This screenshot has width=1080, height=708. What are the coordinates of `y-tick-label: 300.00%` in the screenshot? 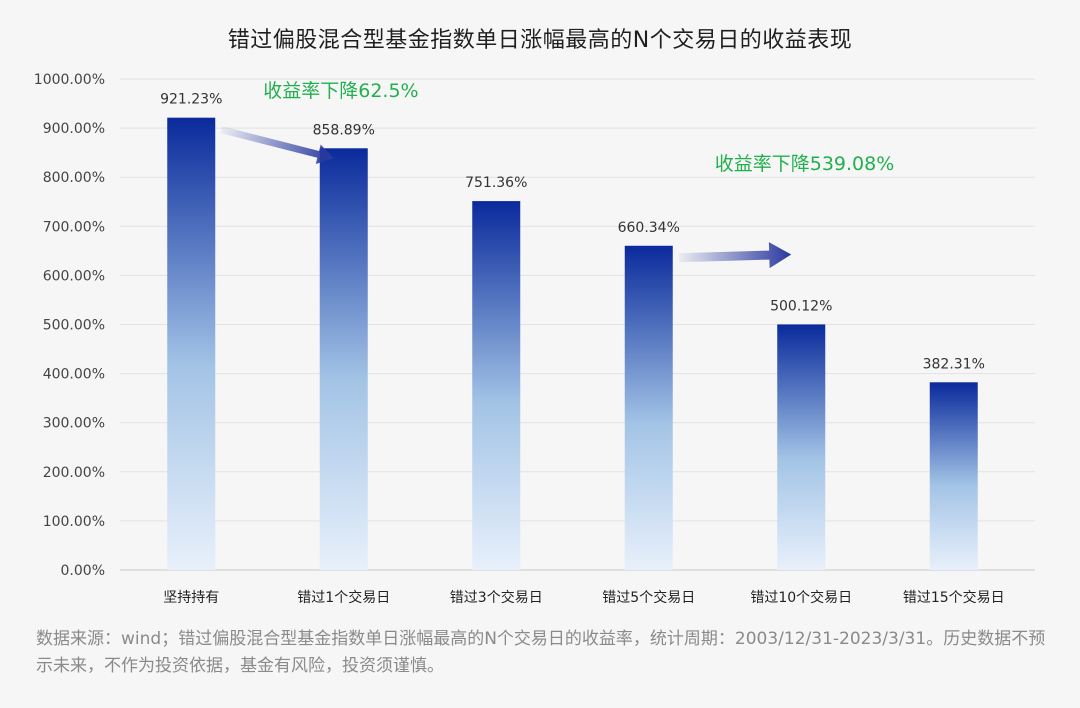 It's located at (74, 424).